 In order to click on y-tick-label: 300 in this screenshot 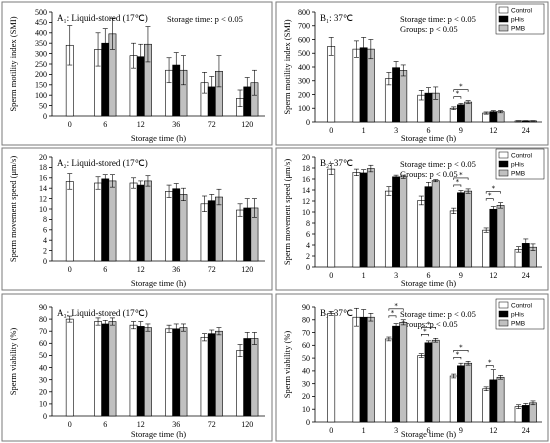, I will do `click(304, 81)`.